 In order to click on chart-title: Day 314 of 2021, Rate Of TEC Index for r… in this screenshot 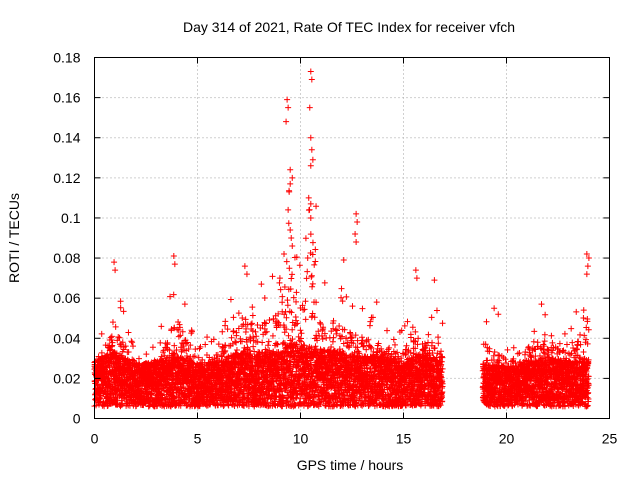, I will do `click(349, 27)`.